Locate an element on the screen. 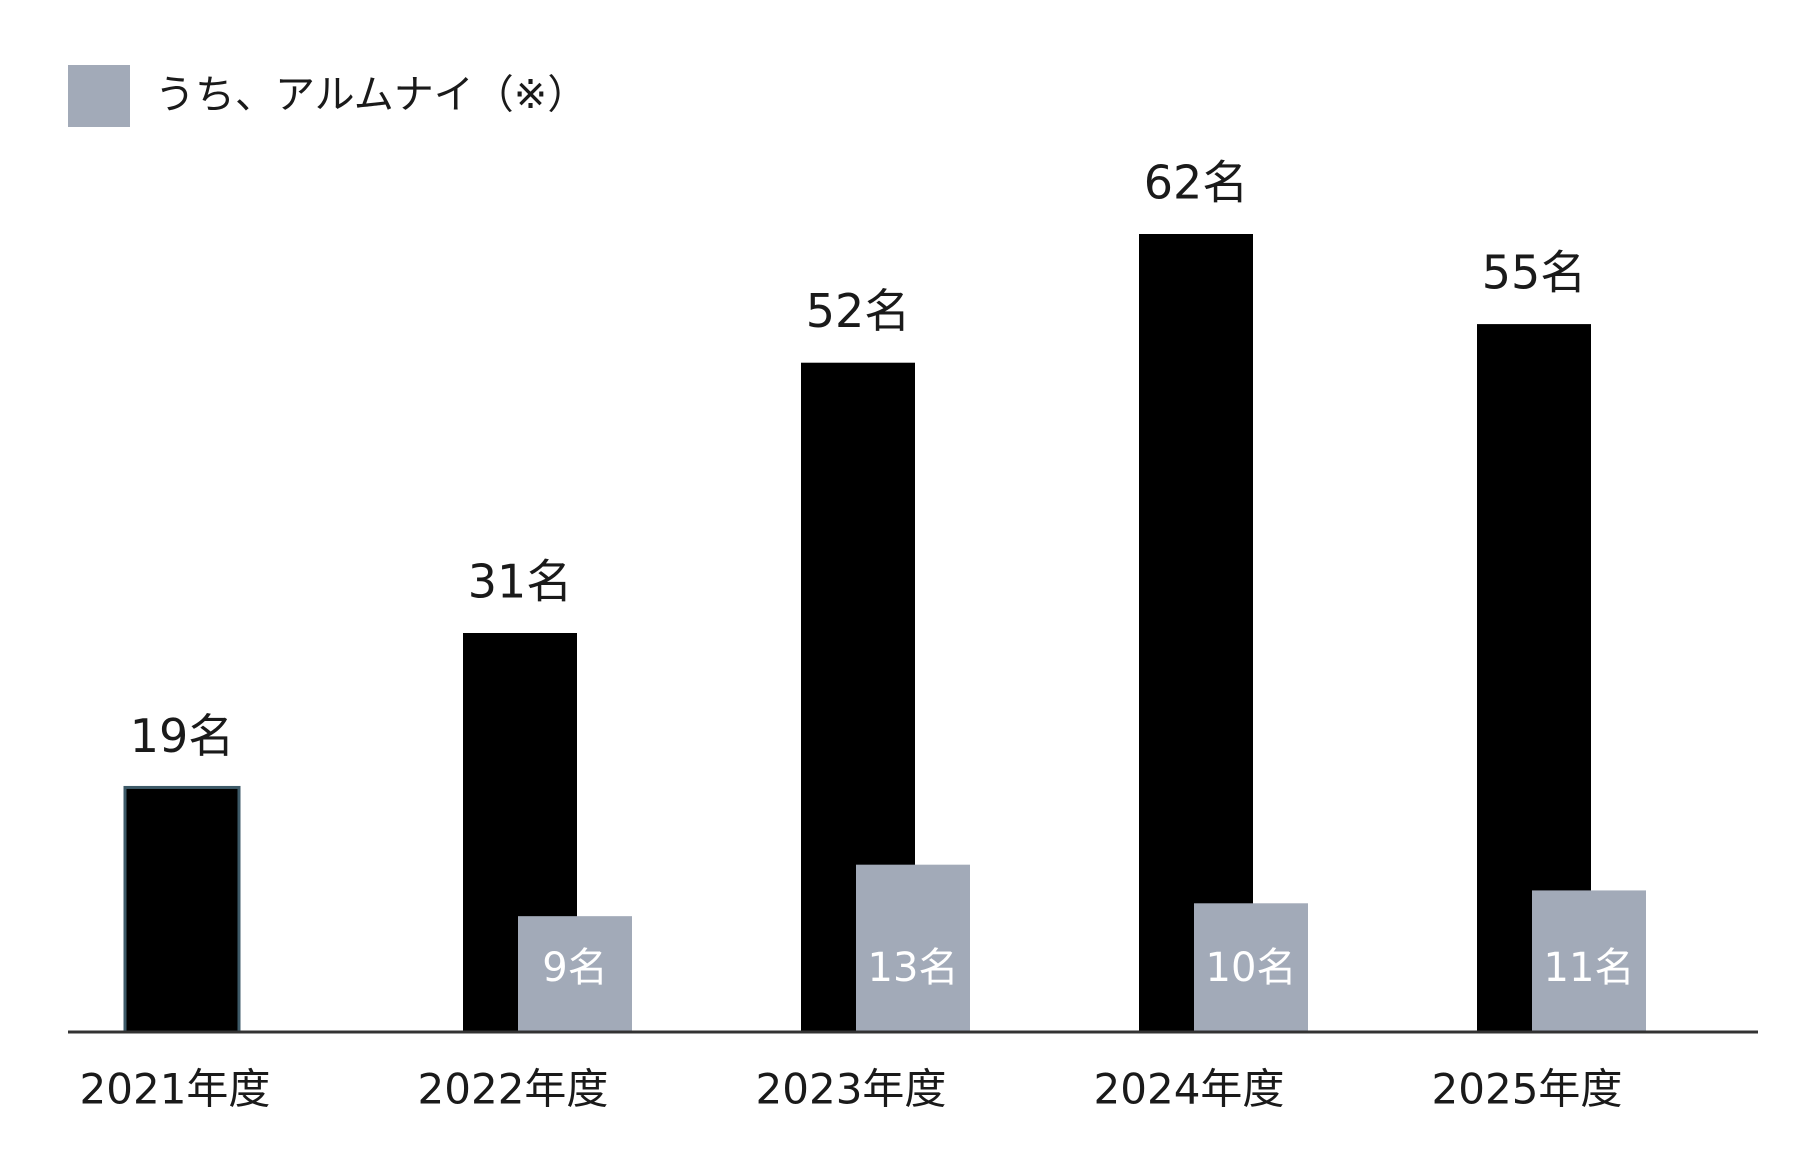 The image size is (1819, 1169). legend-label: うち、アルムナイ（※） is located at coordinates (371, 95).